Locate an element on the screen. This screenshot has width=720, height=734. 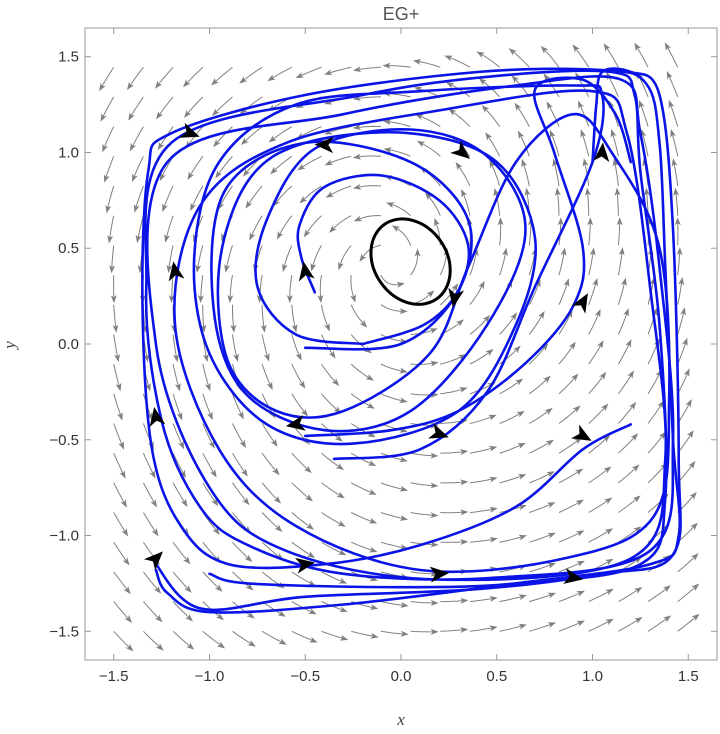
x-axis-label: x is located at coordinates (400, 719).